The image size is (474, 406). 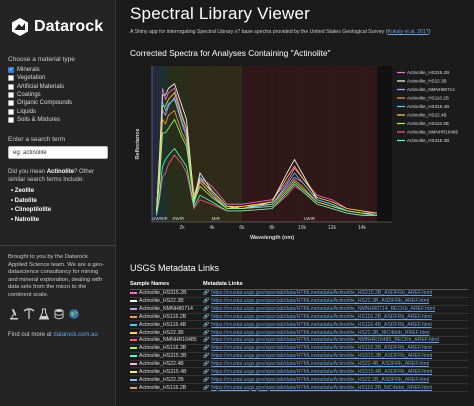 What do you see at coordinates (75, 334) in the screenshot?
I see `datarock-website-link: datarock.com.au` at bounding box center [75, 334].